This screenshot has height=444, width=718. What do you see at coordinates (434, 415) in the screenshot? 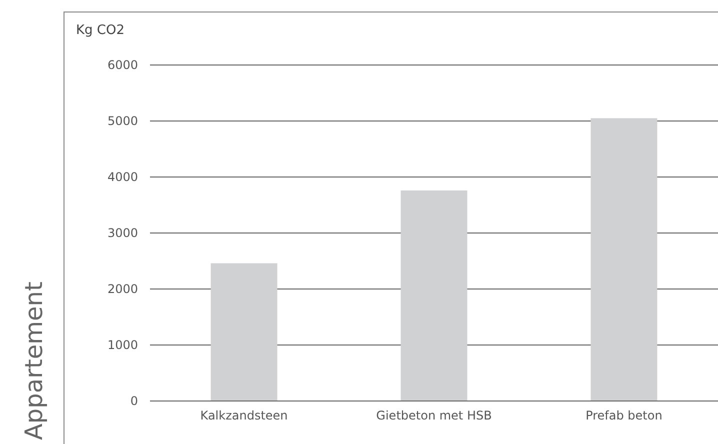
I see `x-tick-label: Gietbeton met HSB` at bounding box center [434, 415].